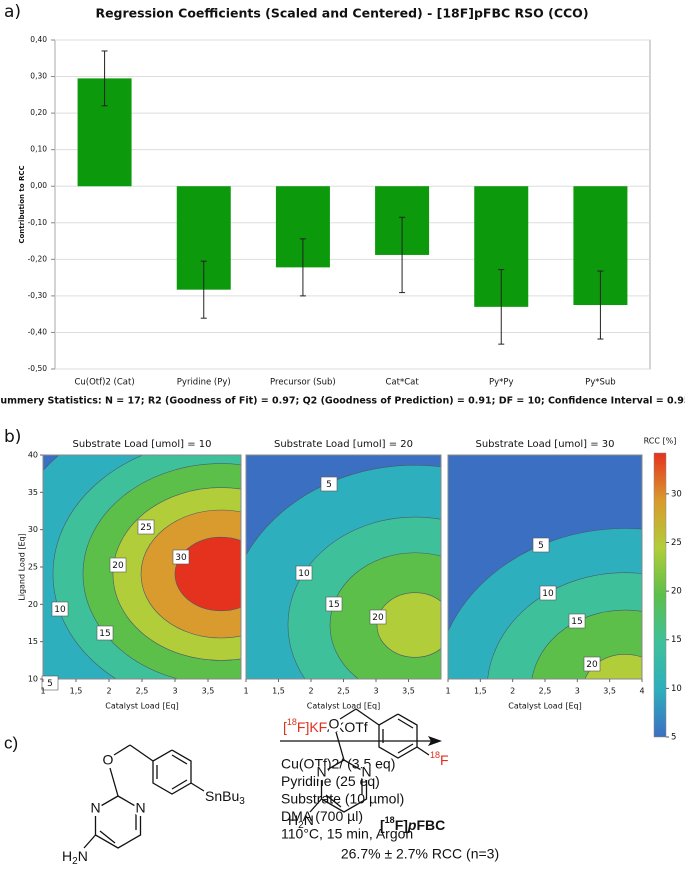 The height and width of the screenshot is (881, 685). What do you see at coordinates (22, 204) in the screenshot?
I see `y-axis-label: Contribution to RCC` at bounding box center [22, 204].